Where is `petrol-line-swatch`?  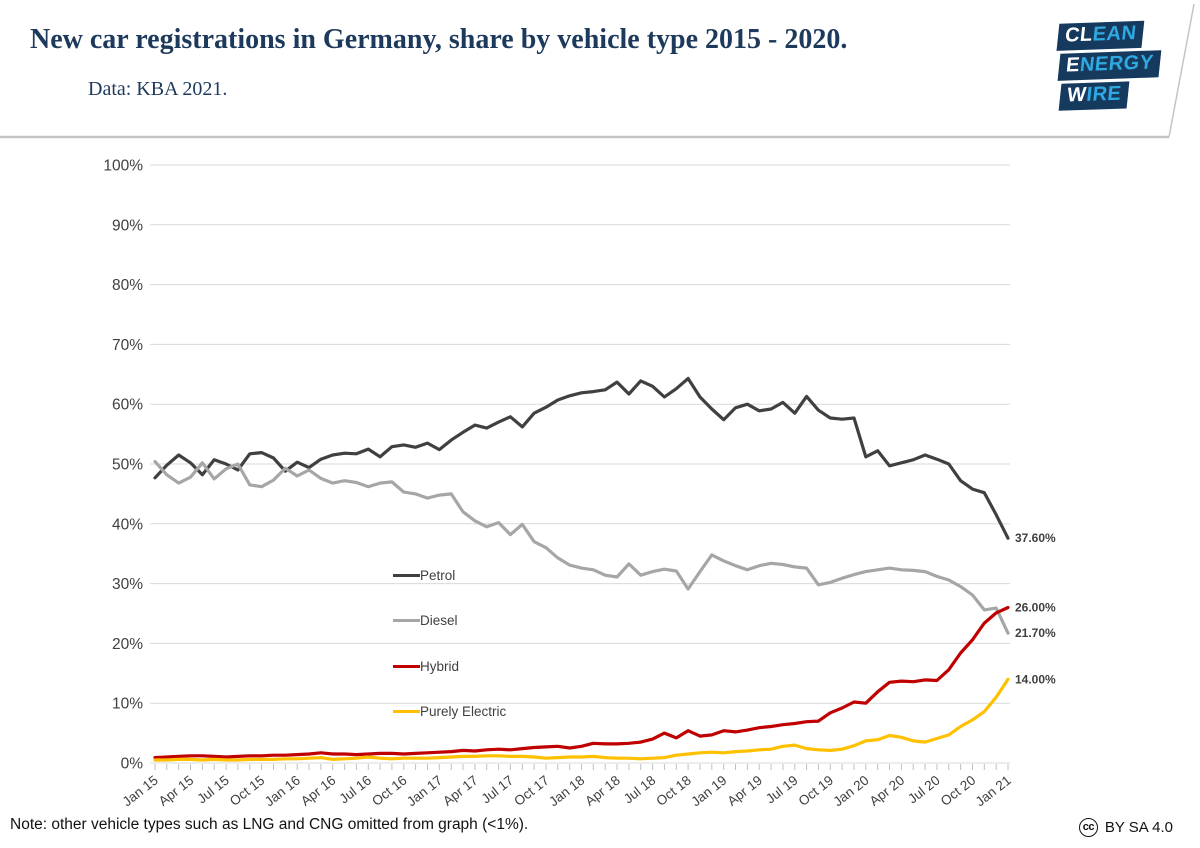 petrol-line-swatch is located at coordinates (406, 575).